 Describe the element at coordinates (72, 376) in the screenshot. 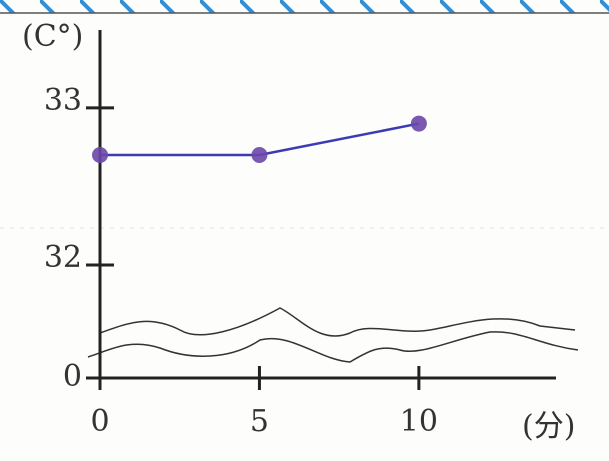

I see `y-tick-label: 0` at that location.